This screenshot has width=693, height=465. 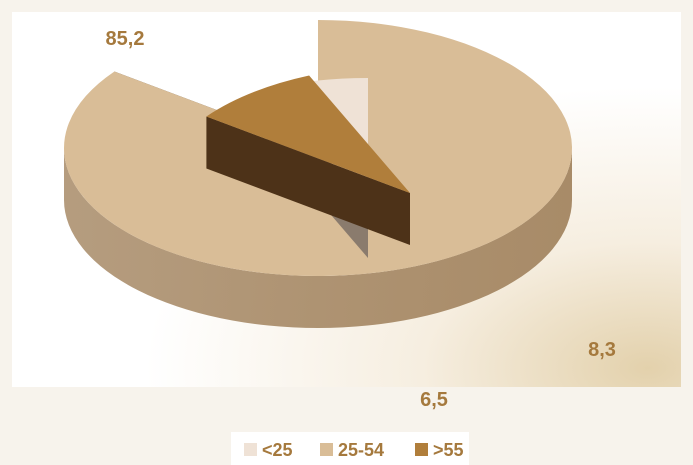 I want to click on legend-label-2: 25-54, so click(x=361, y=450).